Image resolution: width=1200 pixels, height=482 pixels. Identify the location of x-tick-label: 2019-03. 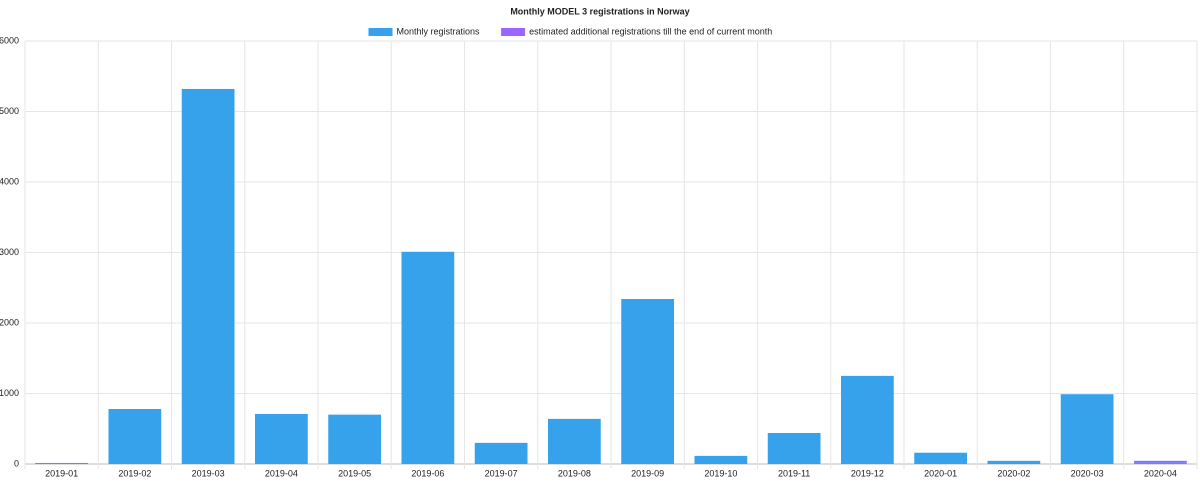
(208, 473).